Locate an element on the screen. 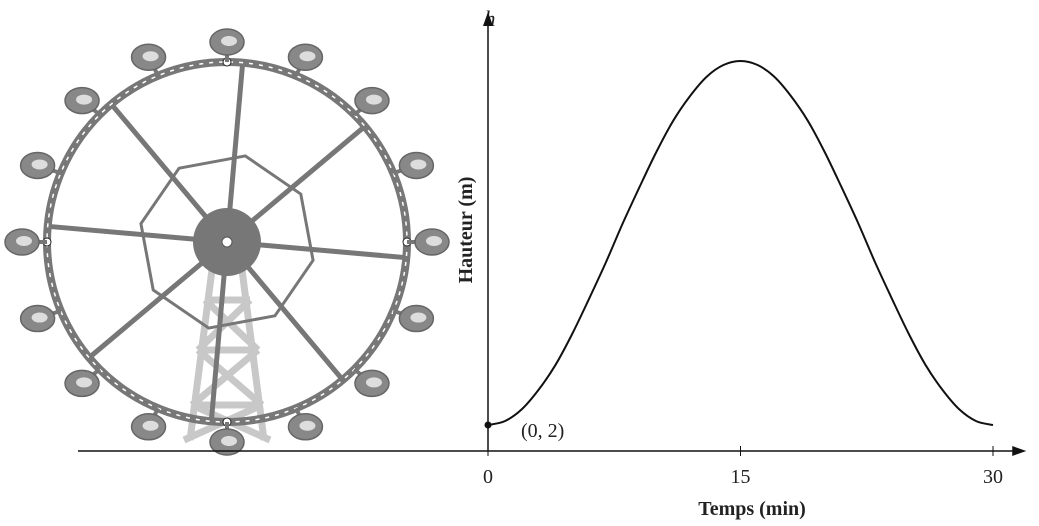 Image resolution: width=1039 pixels, height=526 pixels. x-tick-label: 30 is located at coordinates (993, 477).